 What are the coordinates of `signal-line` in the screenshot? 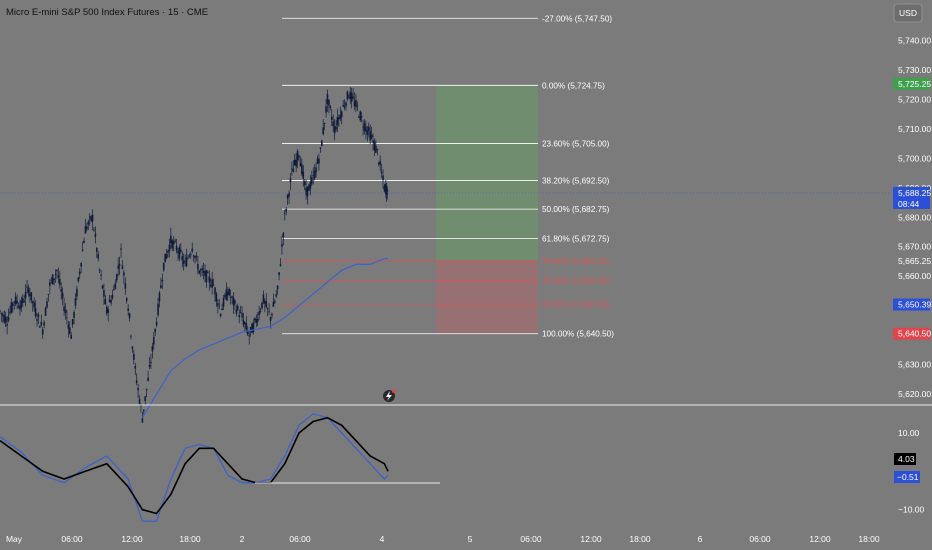 It's located at (194, 467).